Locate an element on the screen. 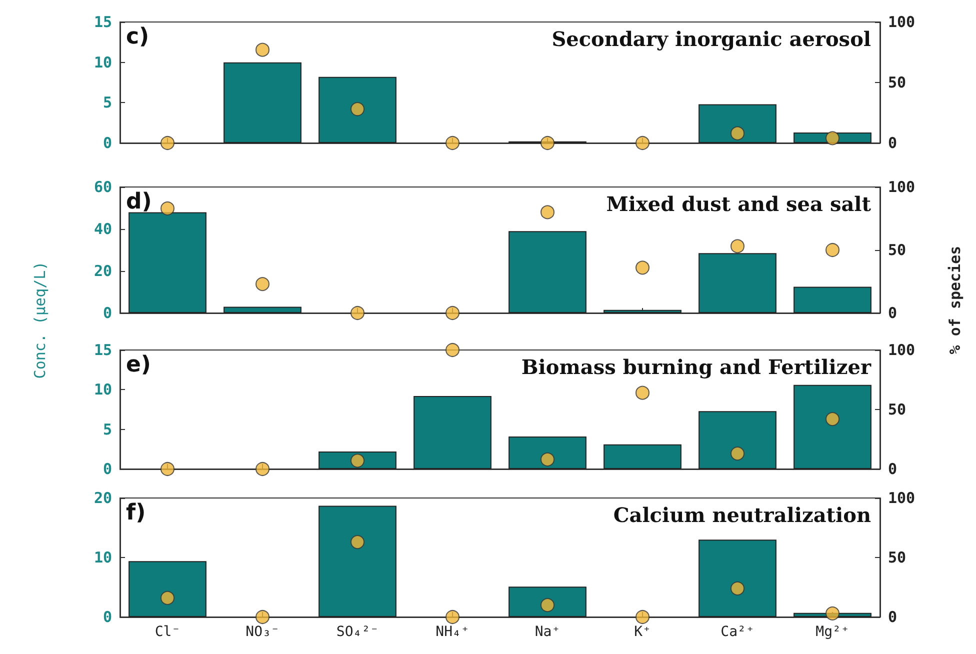  x-tick-label: Cl⁻ is located at coordinates (167, 632).